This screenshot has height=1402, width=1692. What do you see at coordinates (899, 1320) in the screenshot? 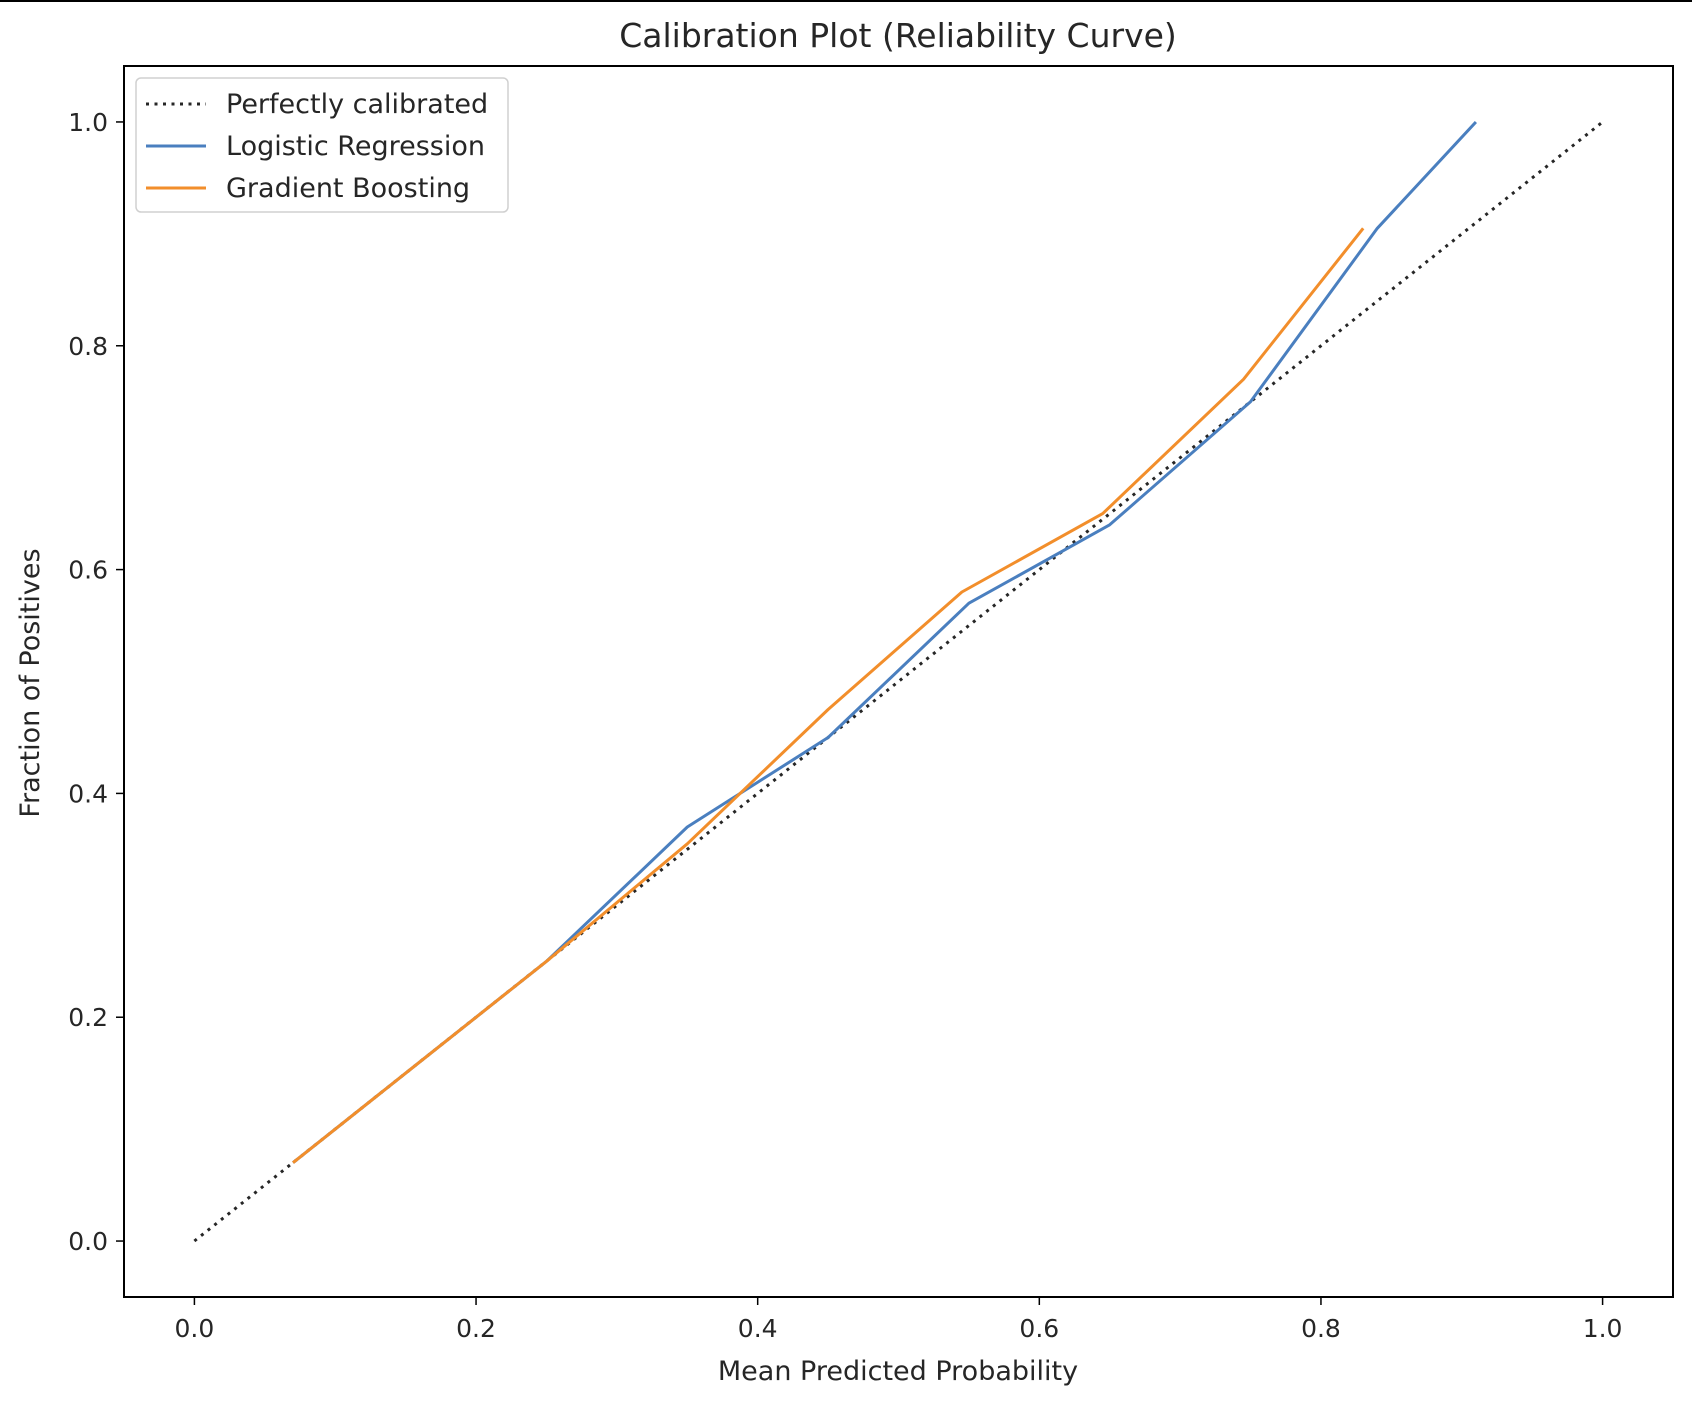
I see `x-axis-ticks: 0.0 0.2 0.4 0.6 0.8 1.0` at bounding box center [899, 1320].